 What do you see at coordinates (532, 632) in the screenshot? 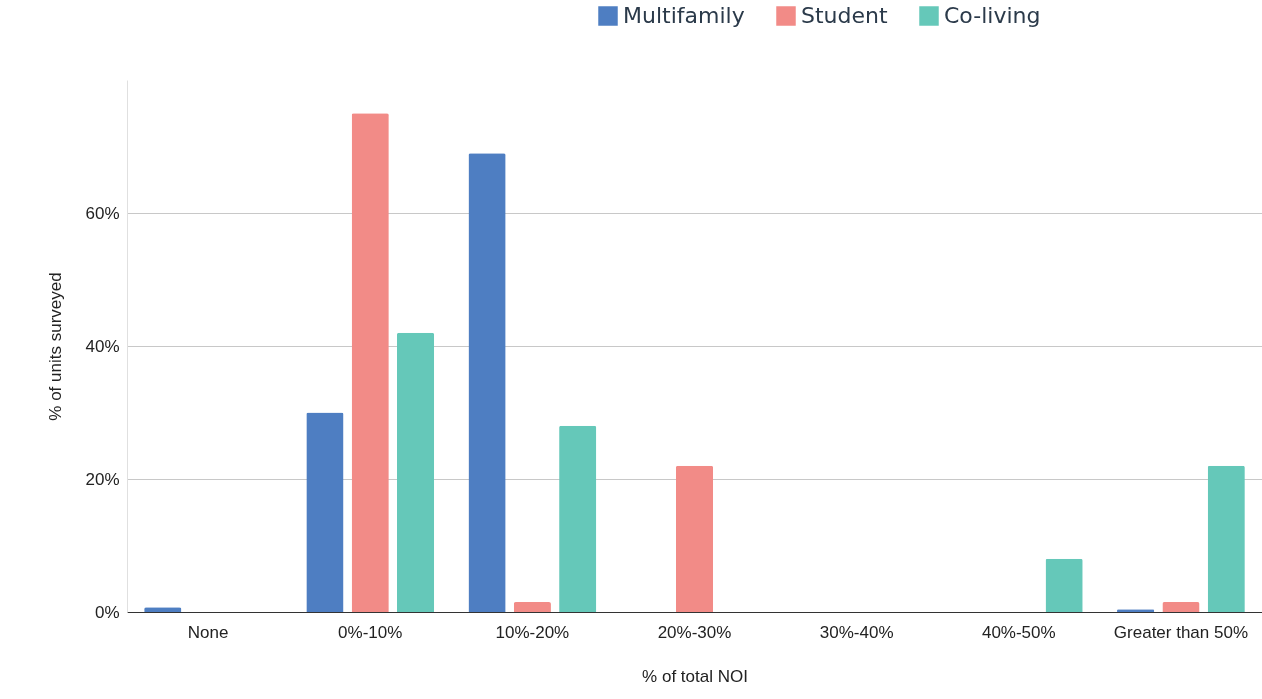
I see `x-tick-label: 10%-20%` at bounding box center [532, 632].